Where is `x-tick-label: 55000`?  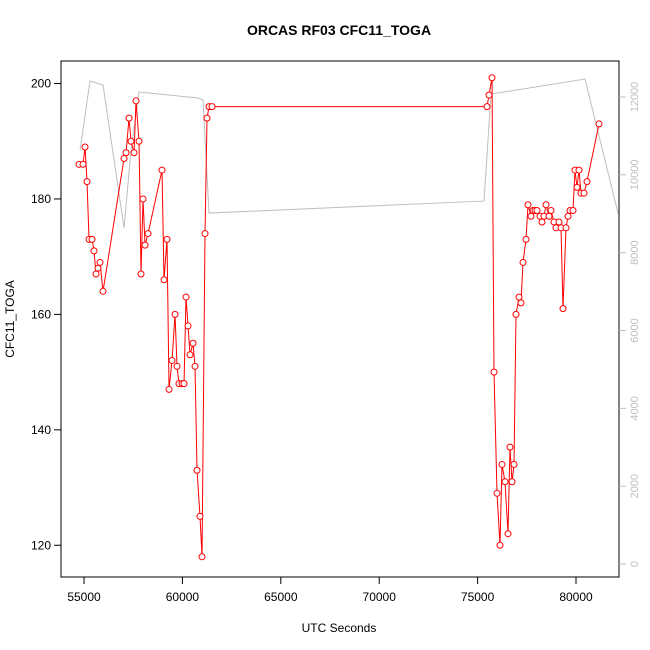 x-tick-label: 55000 is located at coordinates (84, 597).